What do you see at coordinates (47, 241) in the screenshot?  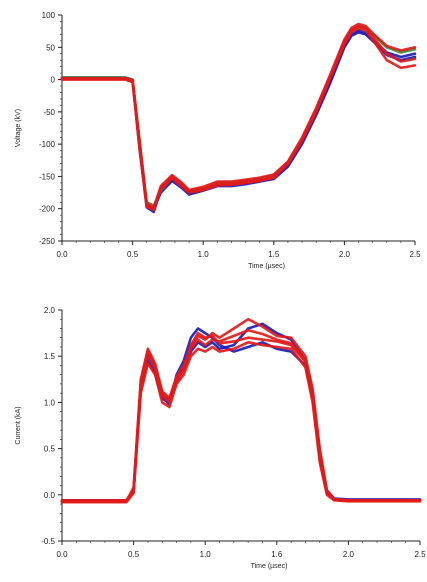 I see `voltage-y-tick-label: -250` at bounding box center [47, 241].